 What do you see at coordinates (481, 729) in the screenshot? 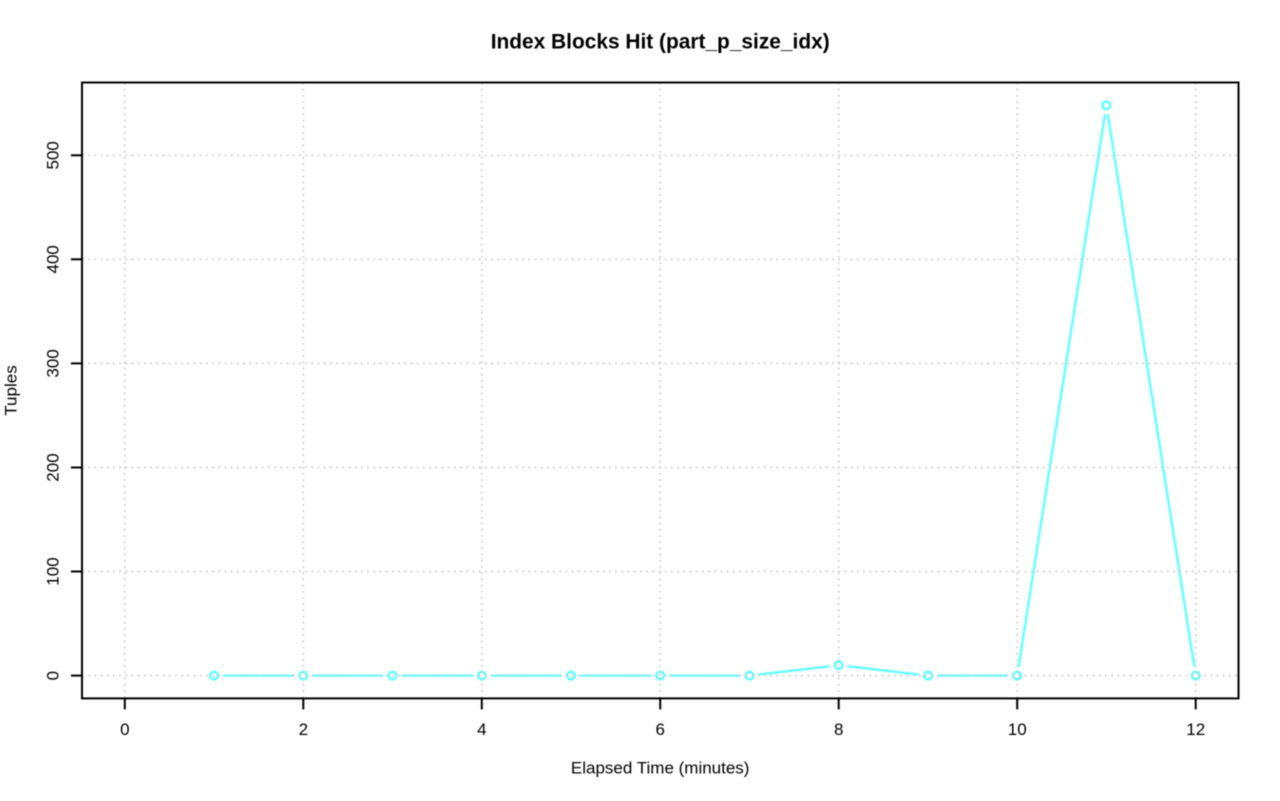
I see `svg-text: 4` at bounding box center [481, 729].